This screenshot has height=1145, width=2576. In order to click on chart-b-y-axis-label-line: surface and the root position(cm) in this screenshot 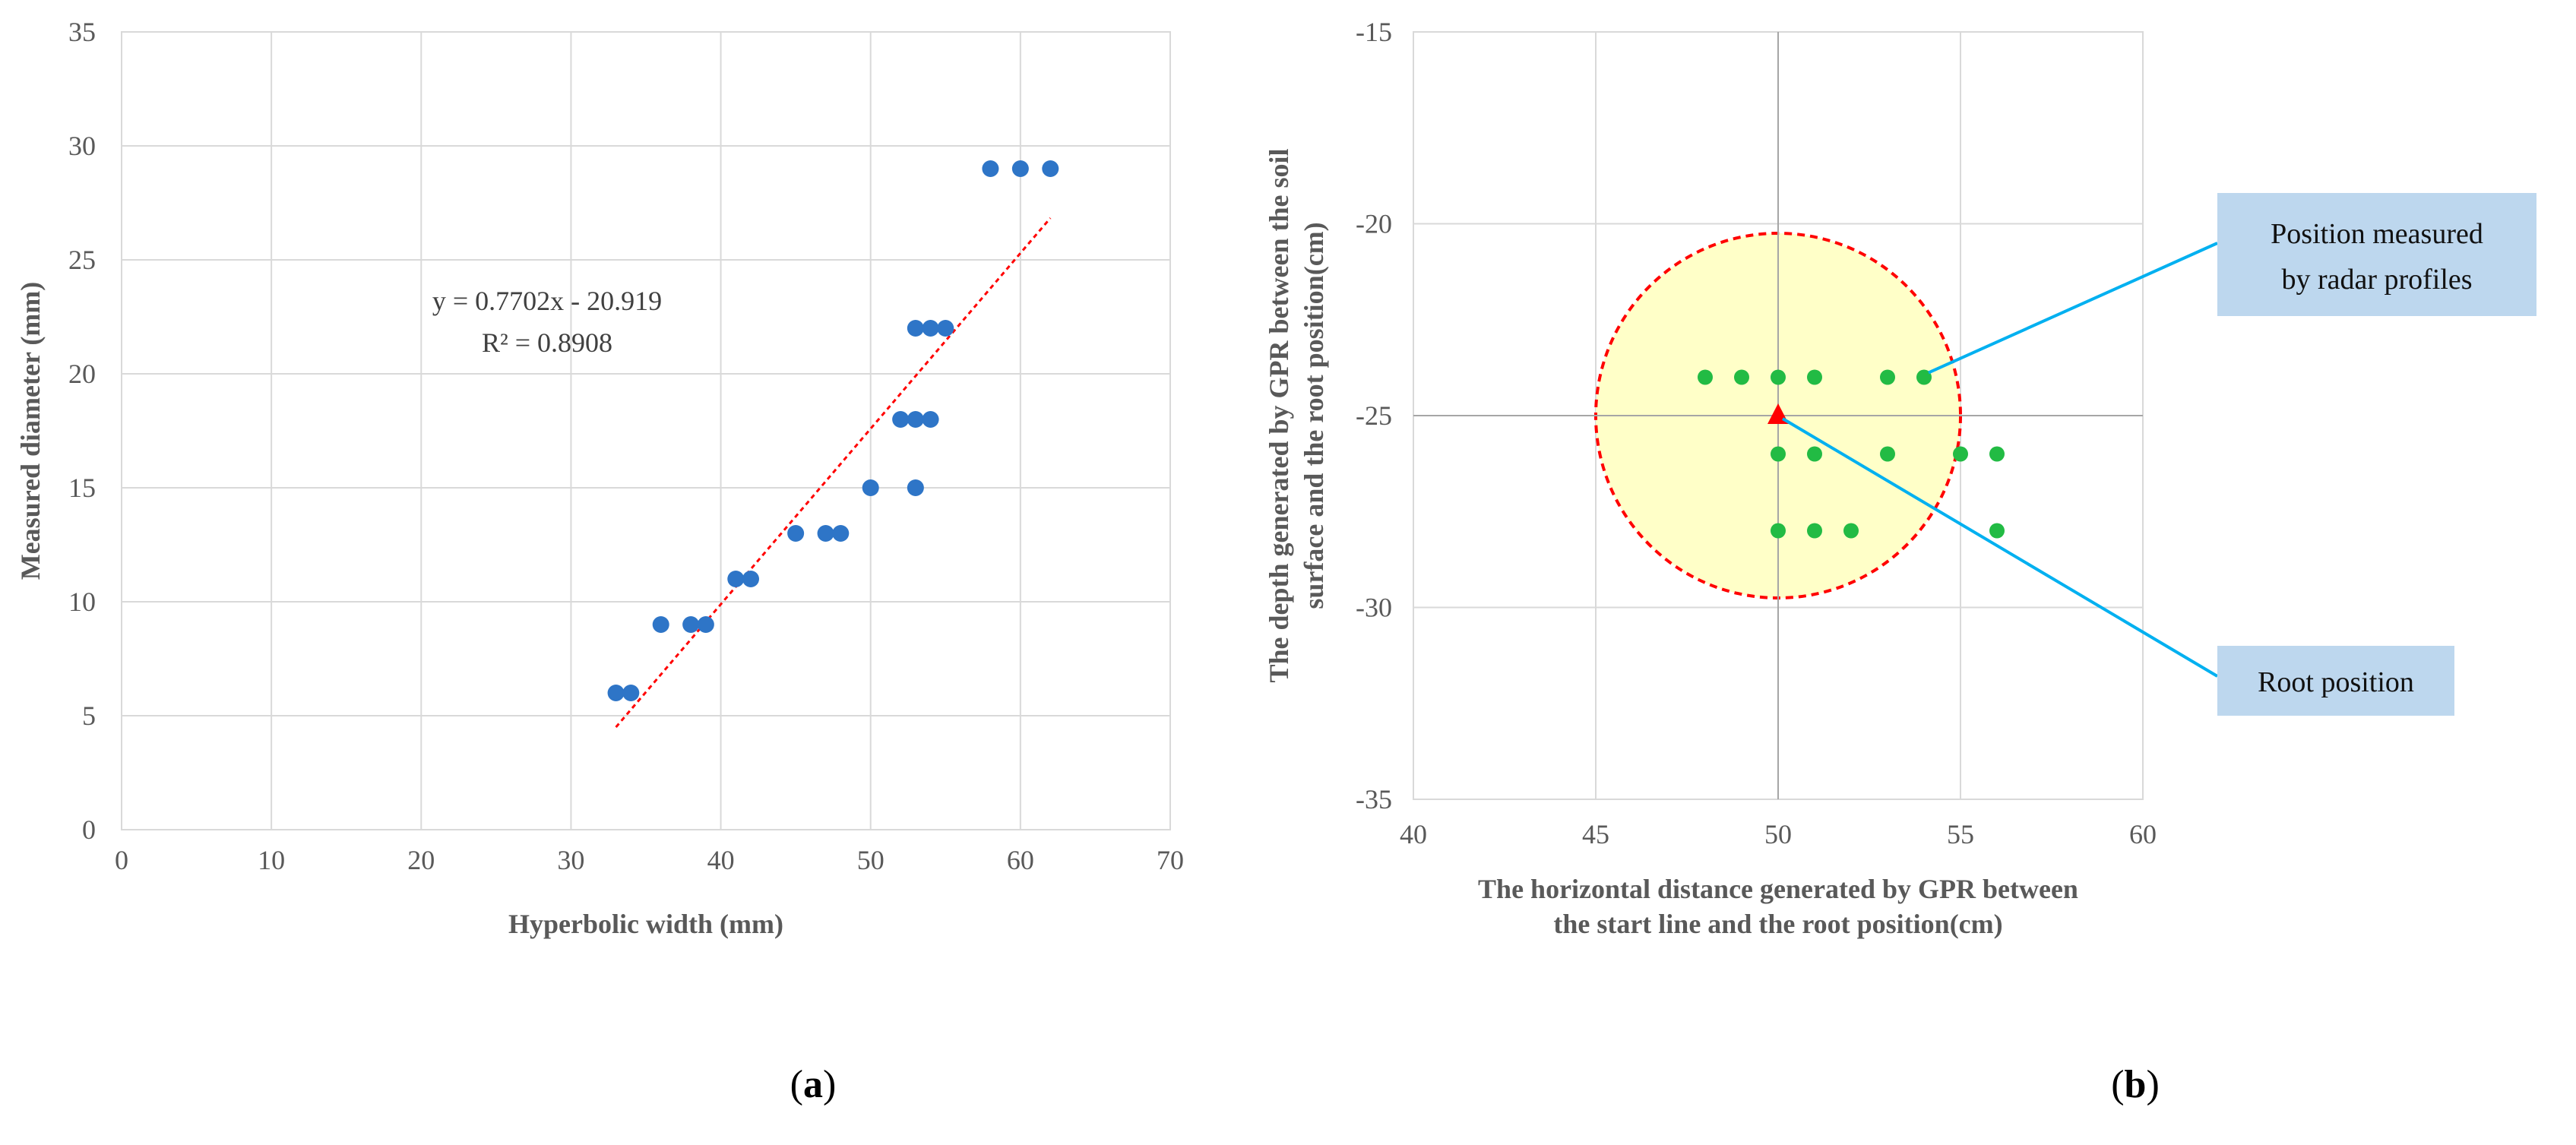, I will do `click(1314, 415)`.